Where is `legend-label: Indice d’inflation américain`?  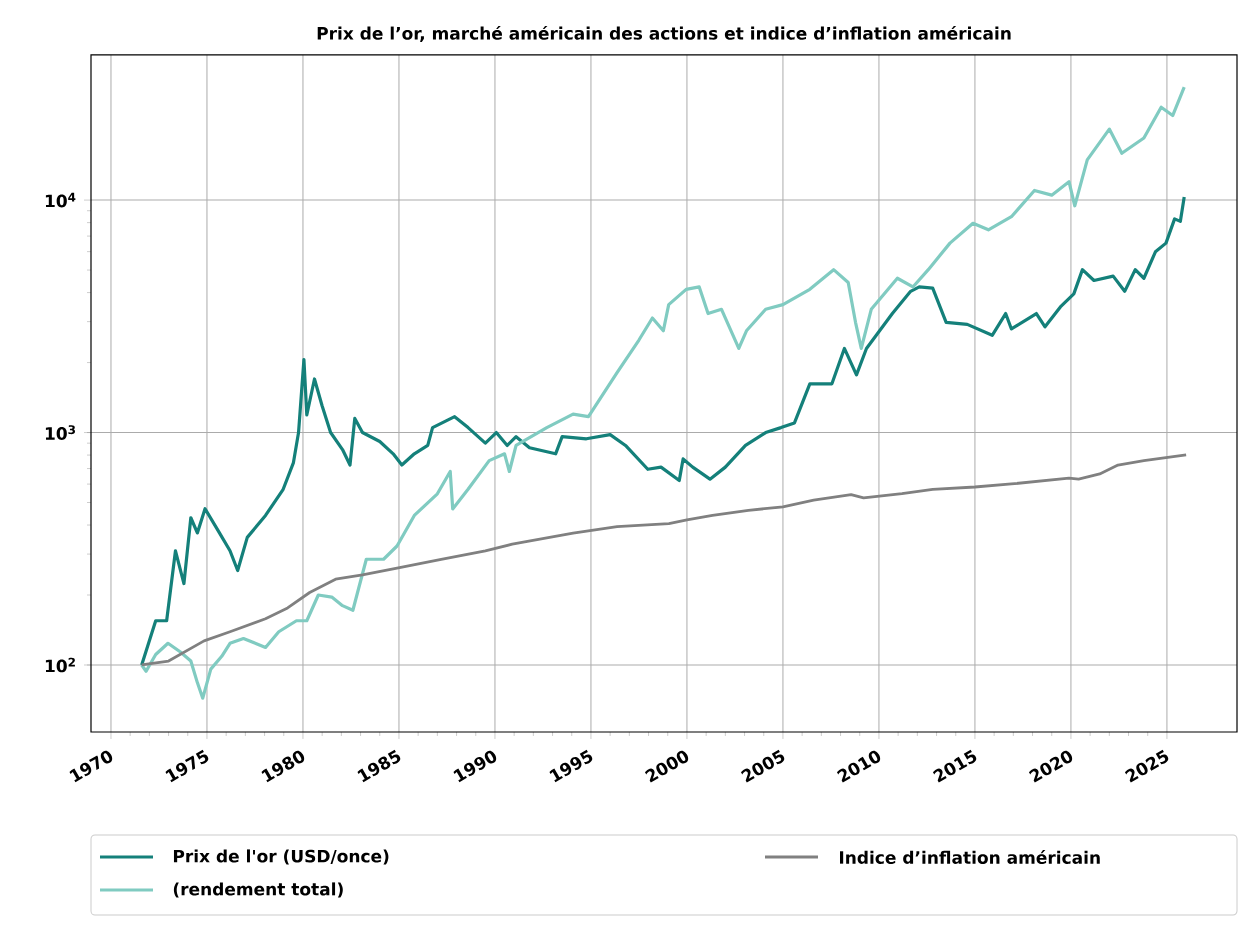
legend-label: Indice d’inflation américain is located at coordinates (969, 857).